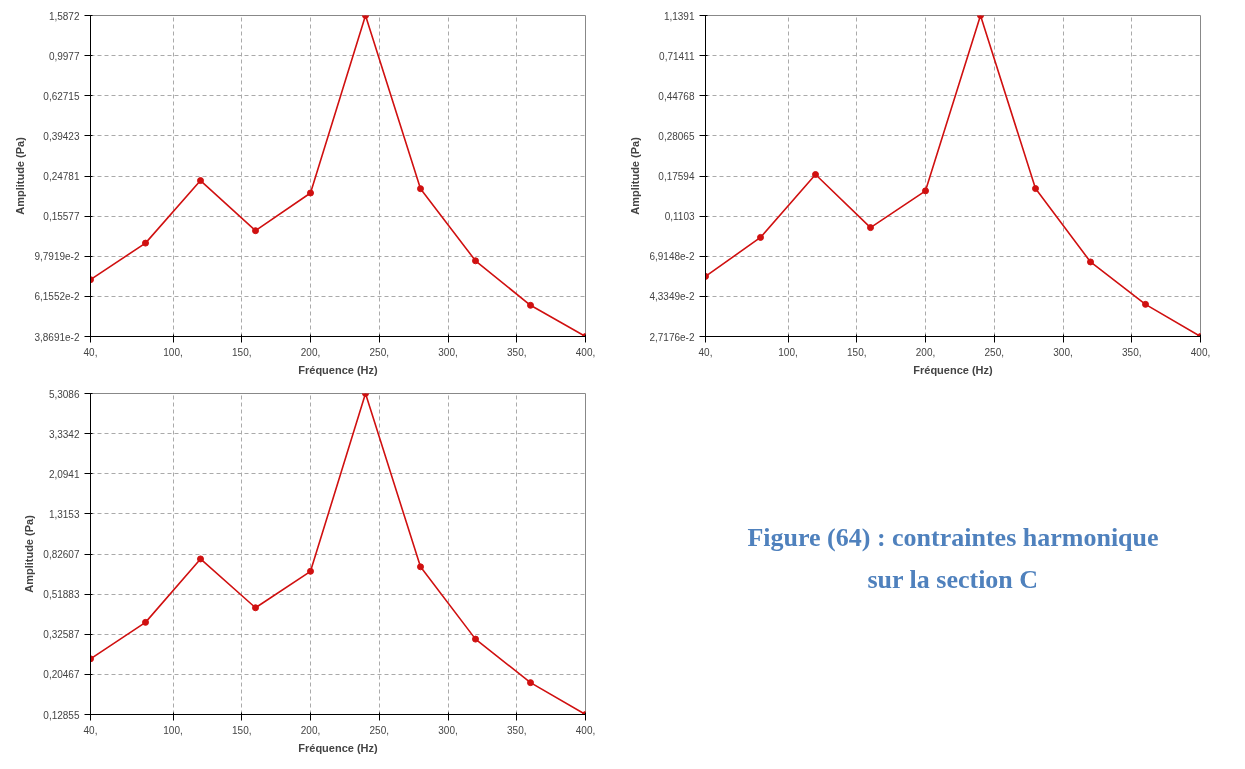  Describe the element at coordinates (61, 176) in the screenshot. I see `y-tick-label: 0,24781` at that location.